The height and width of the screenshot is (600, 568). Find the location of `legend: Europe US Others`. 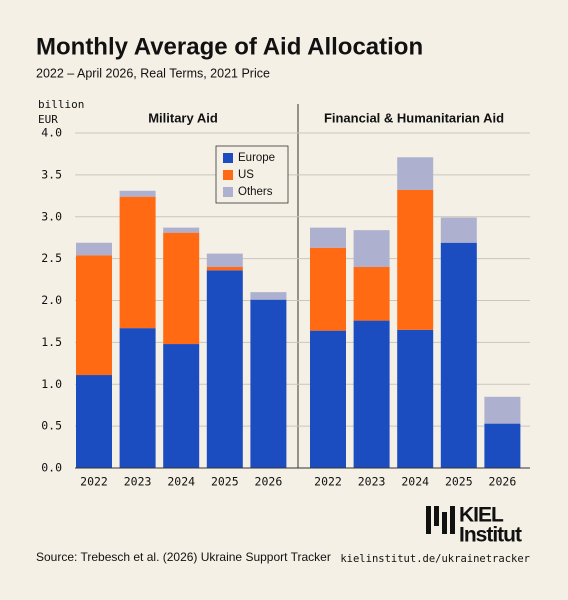

legend: Europe US Others is located at coordinates (252, 174).